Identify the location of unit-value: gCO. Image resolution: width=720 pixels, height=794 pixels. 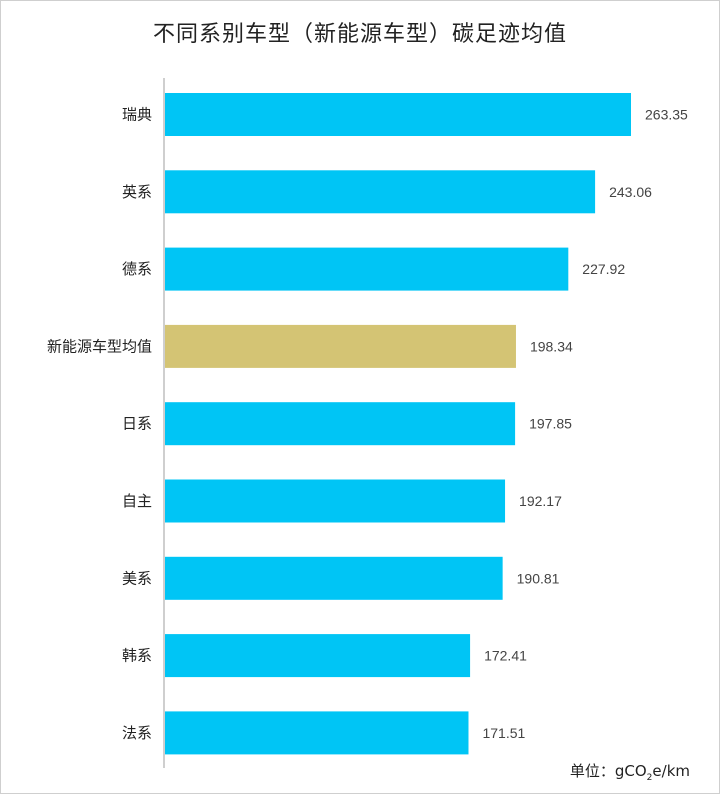
(630, 771).